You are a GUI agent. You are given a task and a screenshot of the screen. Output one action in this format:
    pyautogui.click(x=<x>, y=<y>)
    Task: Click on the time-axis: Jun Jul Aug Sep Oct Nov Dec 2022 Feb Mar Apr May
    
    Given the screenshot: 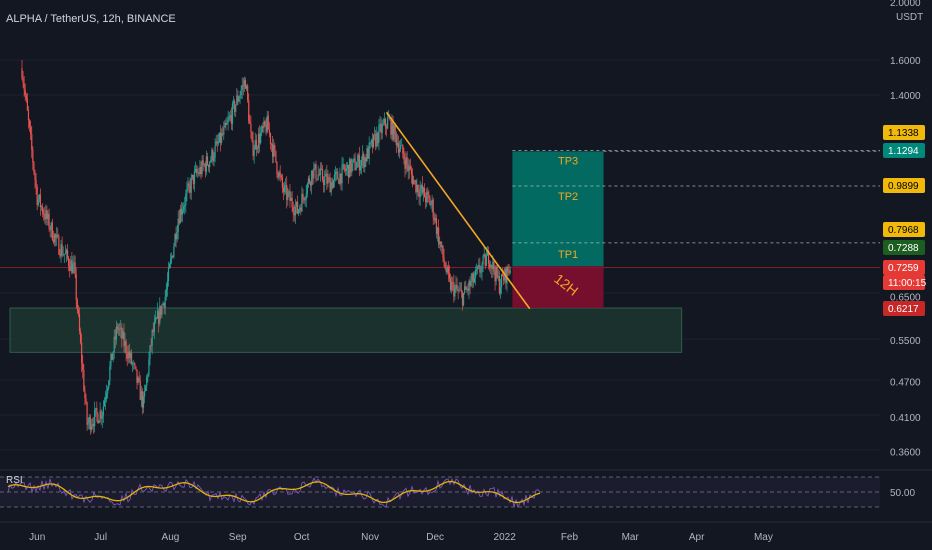 What is the action you would take?
    pyautogui.click(x=466, y=532)
    